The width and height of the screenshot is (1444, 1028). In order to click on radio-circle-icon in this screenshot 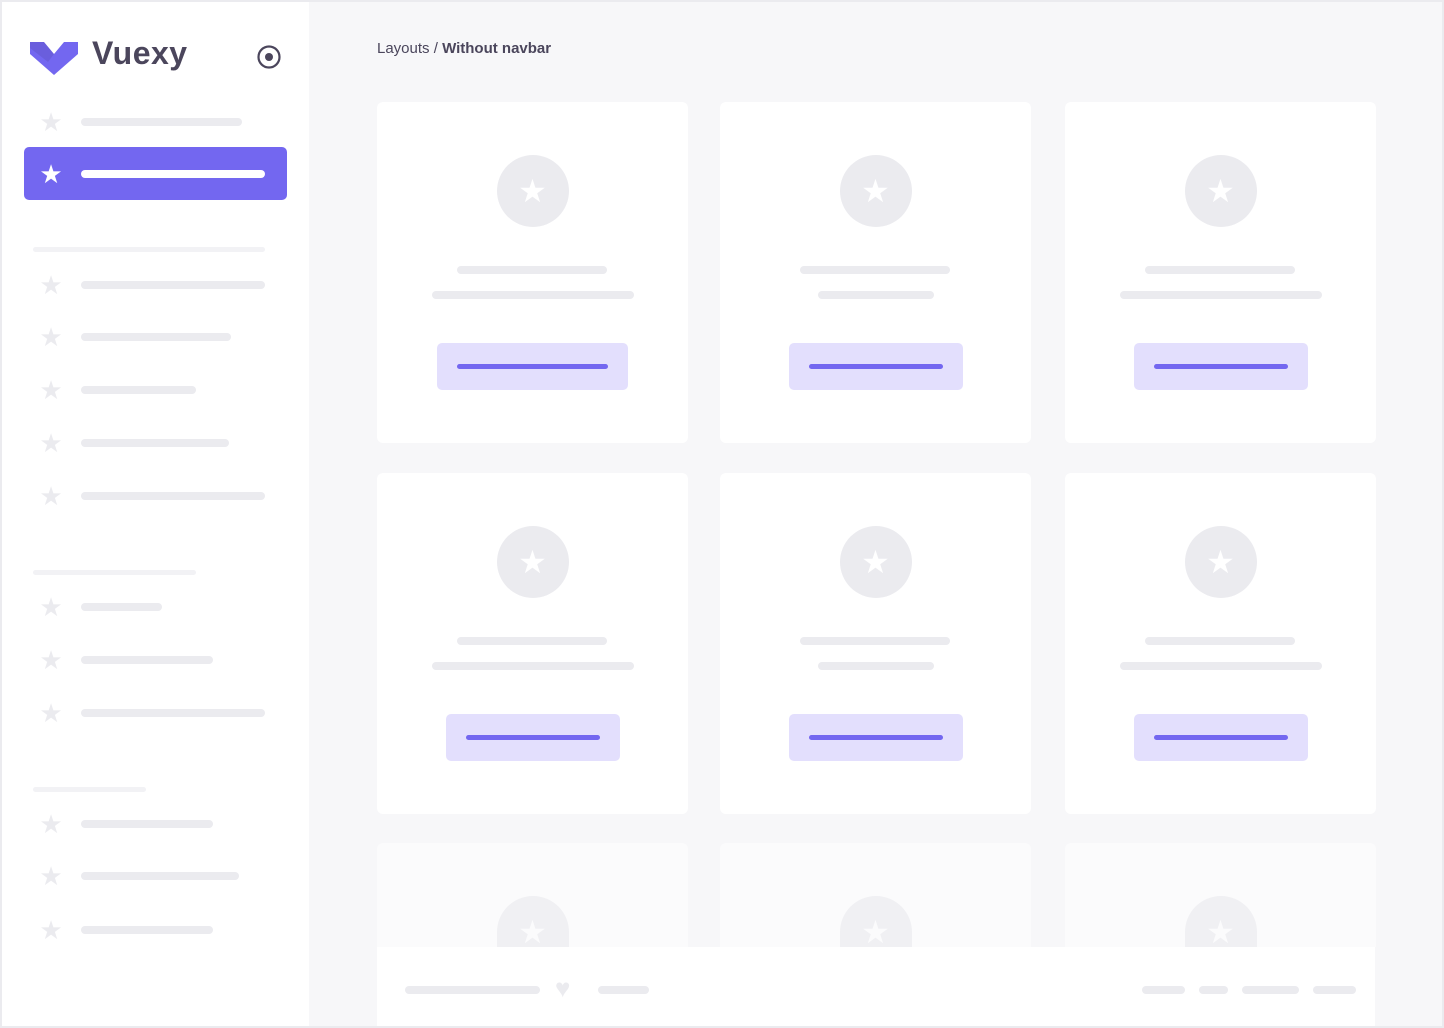, I will do `click(269, 57)`.